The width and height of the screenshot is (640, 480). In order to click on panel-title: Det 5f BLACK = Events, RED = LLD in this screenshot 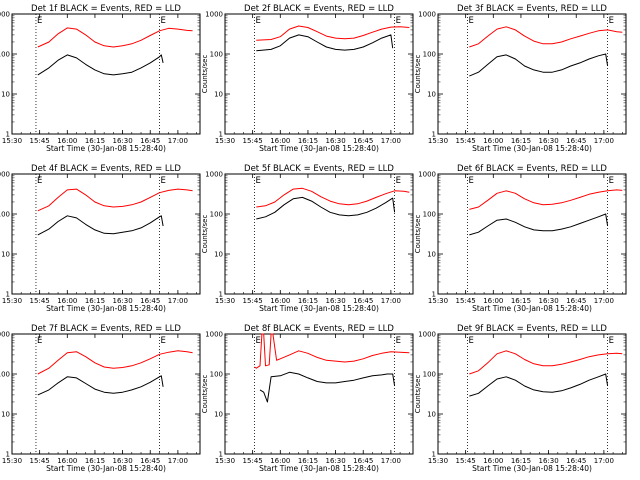, I will do `click(319, 169)`.